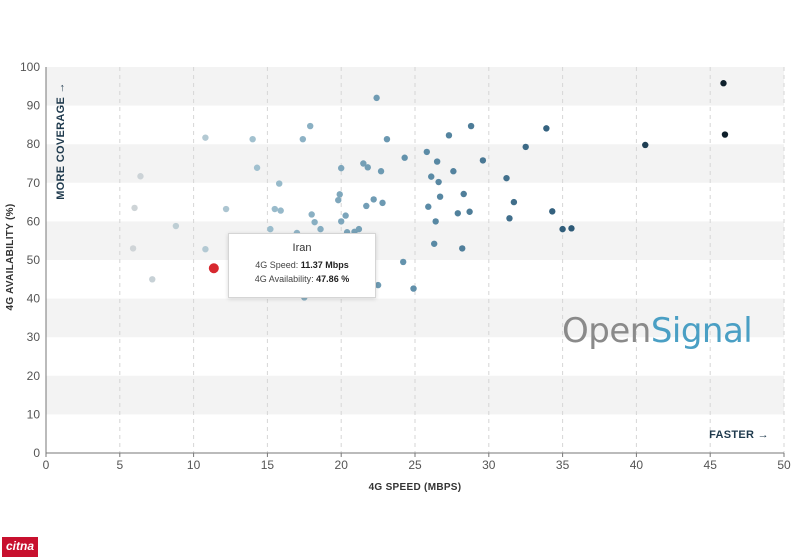 Image resolution: width=800 pixels, height=557 pixels. What do you see at coordinates (784, 465) in the screenshot?
I see `x-tick-label: 50` at bounding box center [784, 465].